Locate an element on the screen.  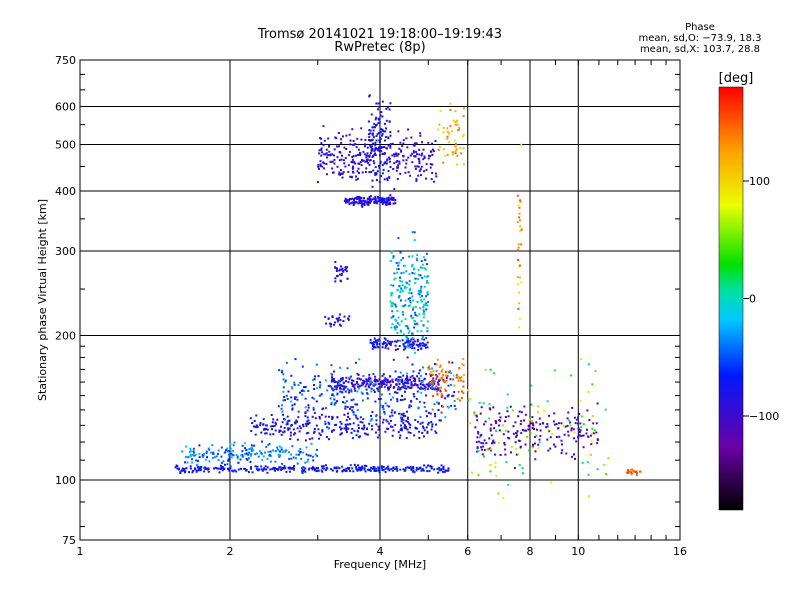
y-tick-label: 100 is located at coordinates (65, 480).